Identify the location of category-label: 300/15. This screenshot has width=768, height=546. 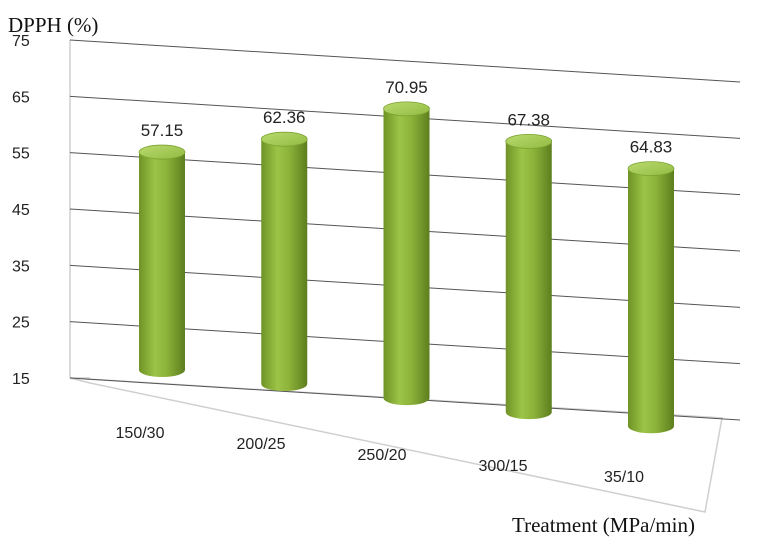
(503, 466).